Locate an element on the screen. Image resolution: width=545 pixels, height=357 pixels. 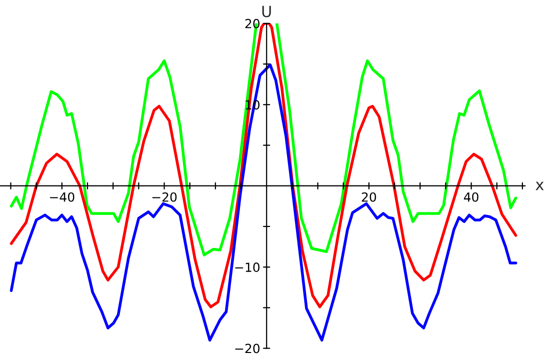
y-tick-label: 10 is located at coordinates (253, 105).